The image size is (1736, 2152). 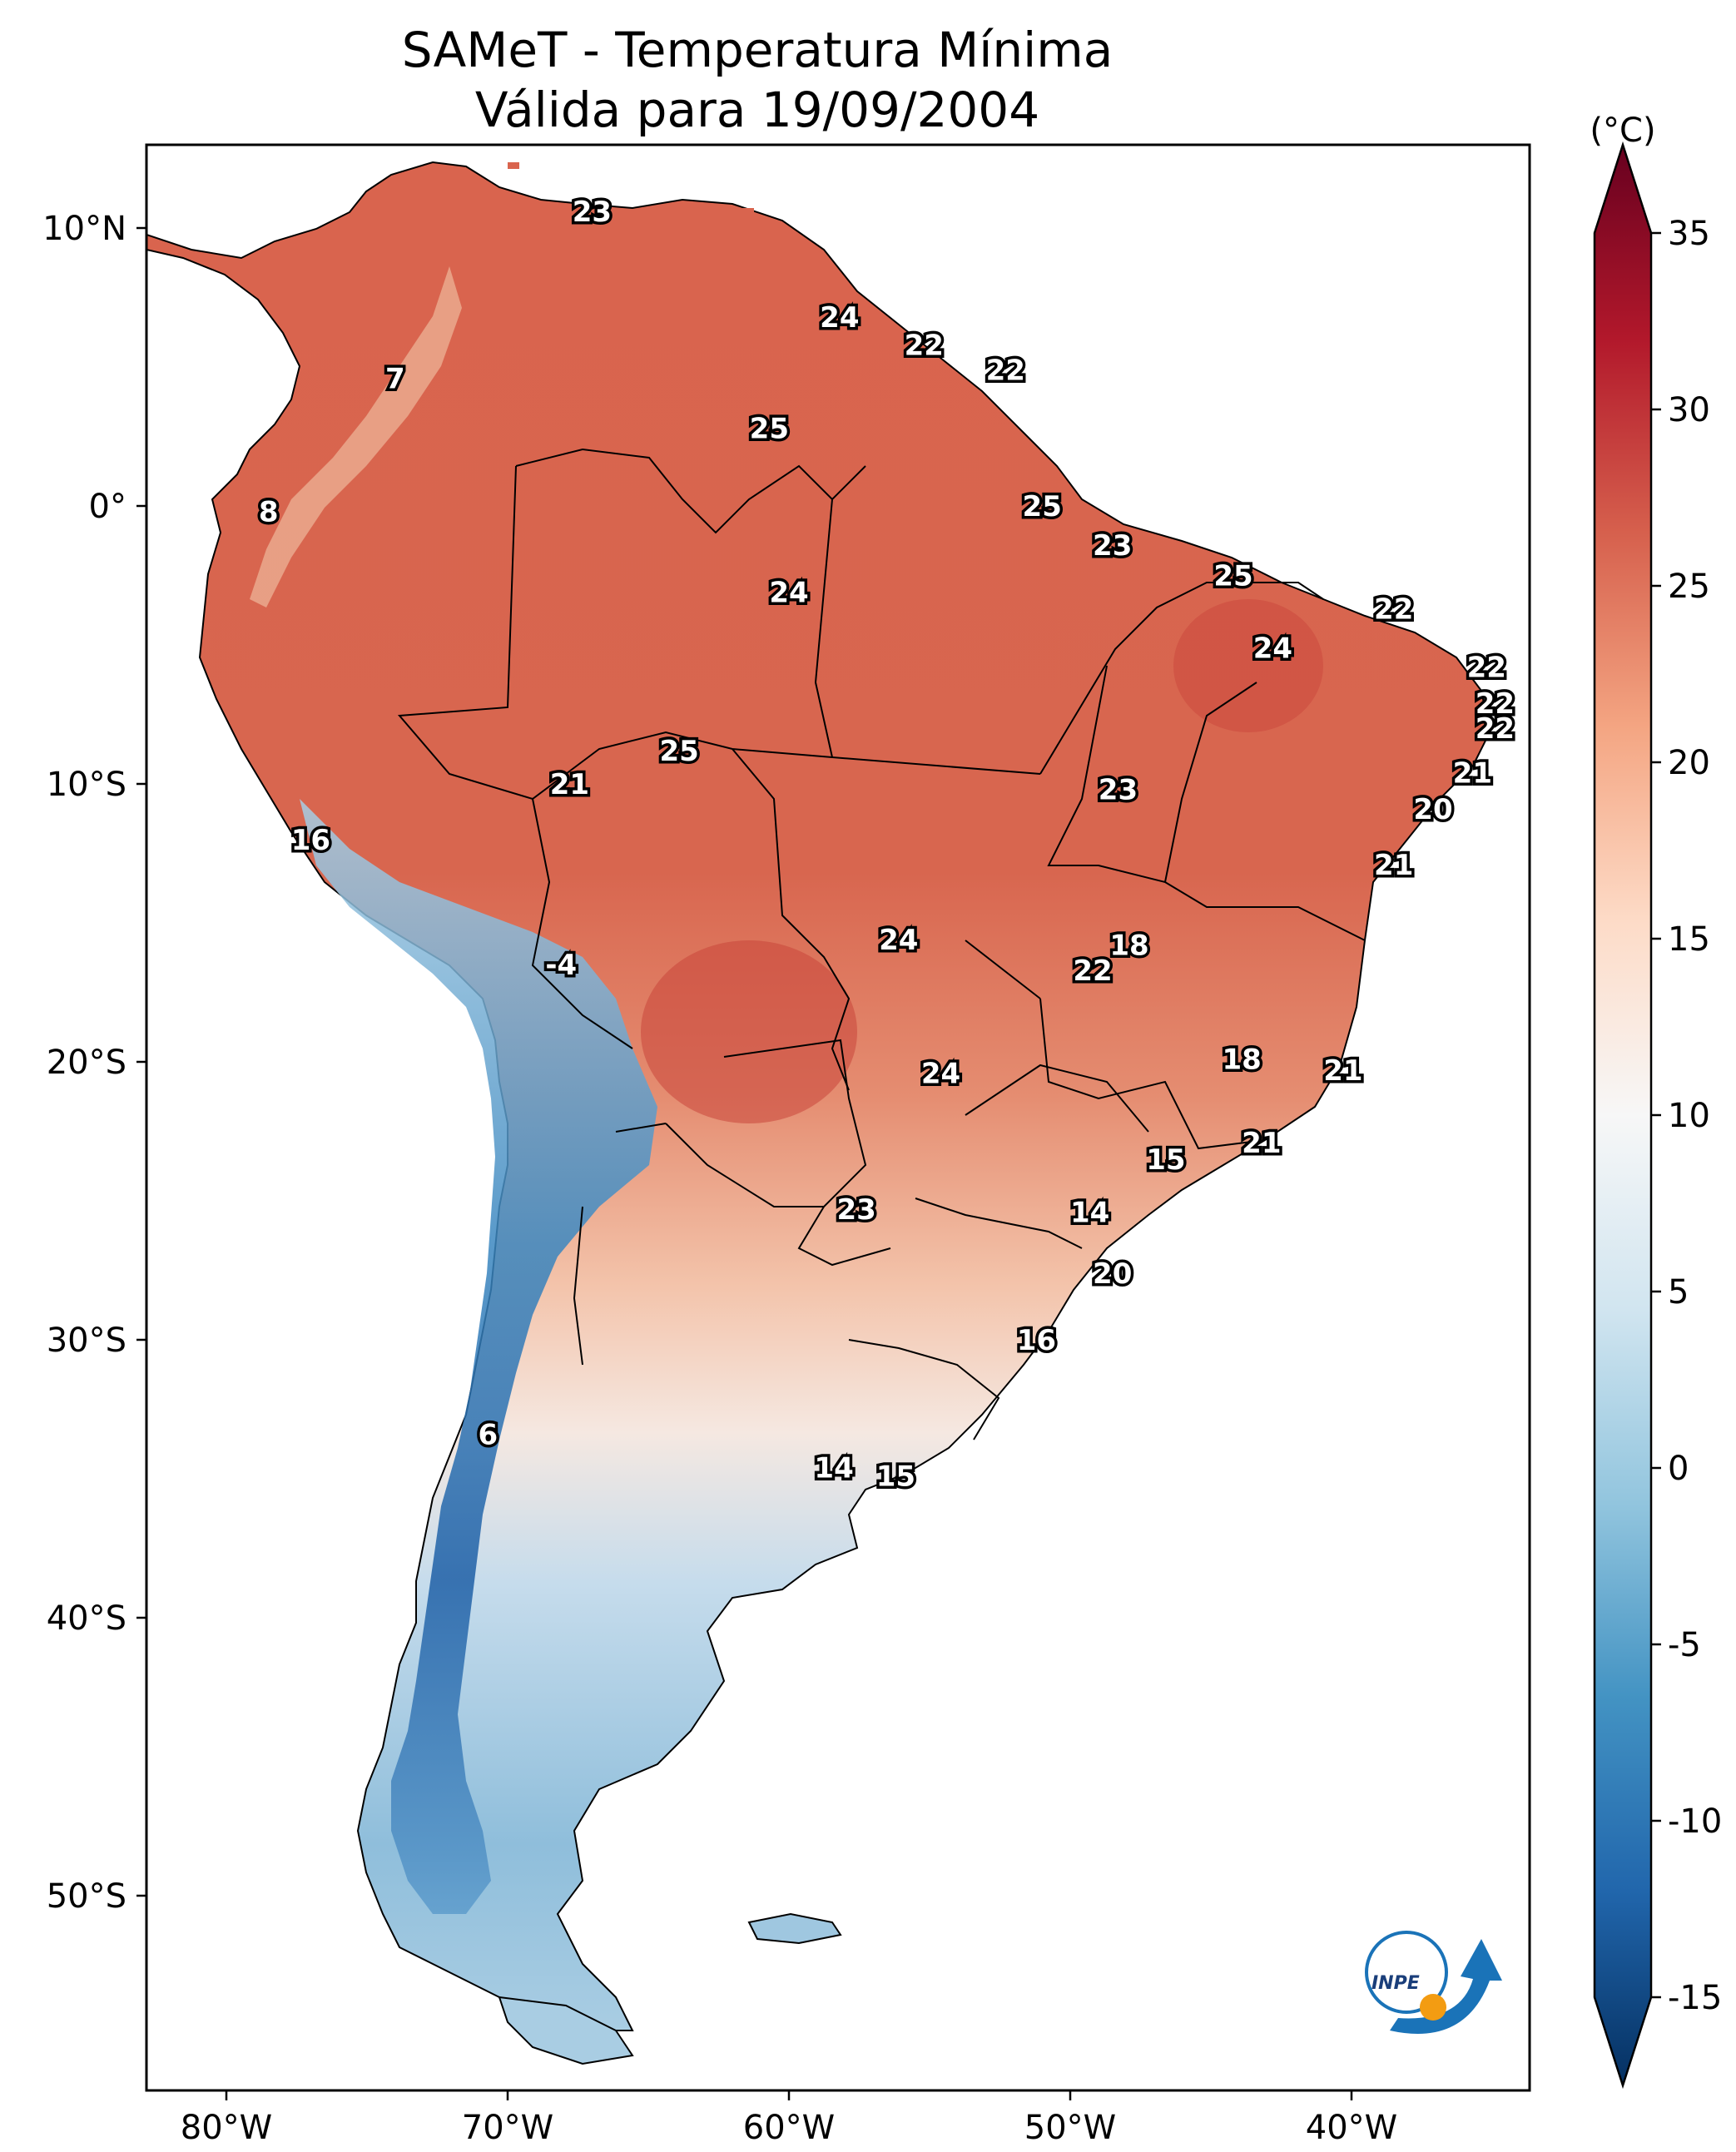 I want to click on logo-ring, so click(x=1406, y=1972).